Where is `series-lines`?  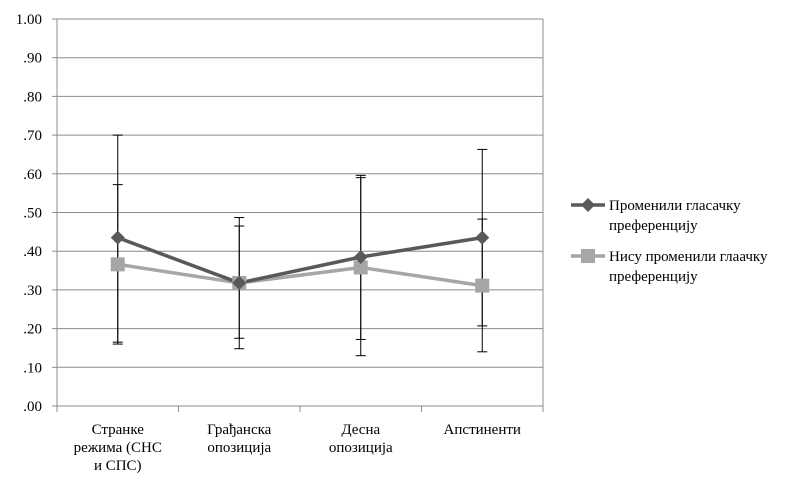
series-lines is located at coordinates (300, 261).